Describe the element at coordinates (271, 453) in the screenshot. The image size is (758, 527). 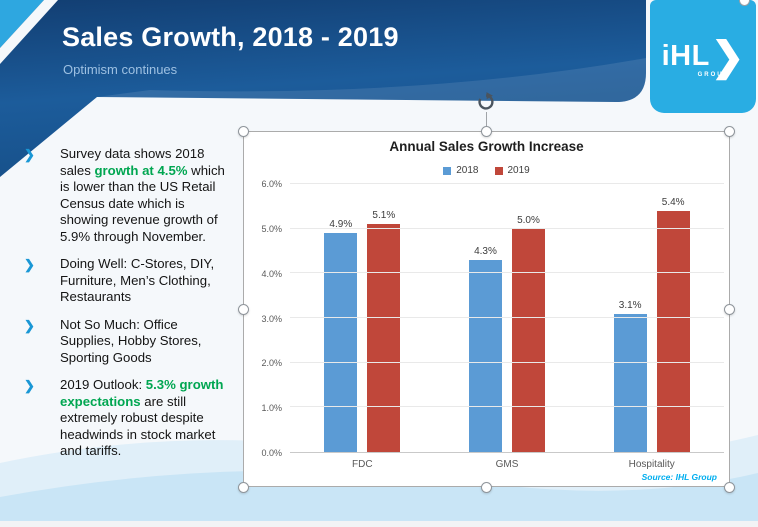
I see `y-tick-label: 0.0%` at that location.